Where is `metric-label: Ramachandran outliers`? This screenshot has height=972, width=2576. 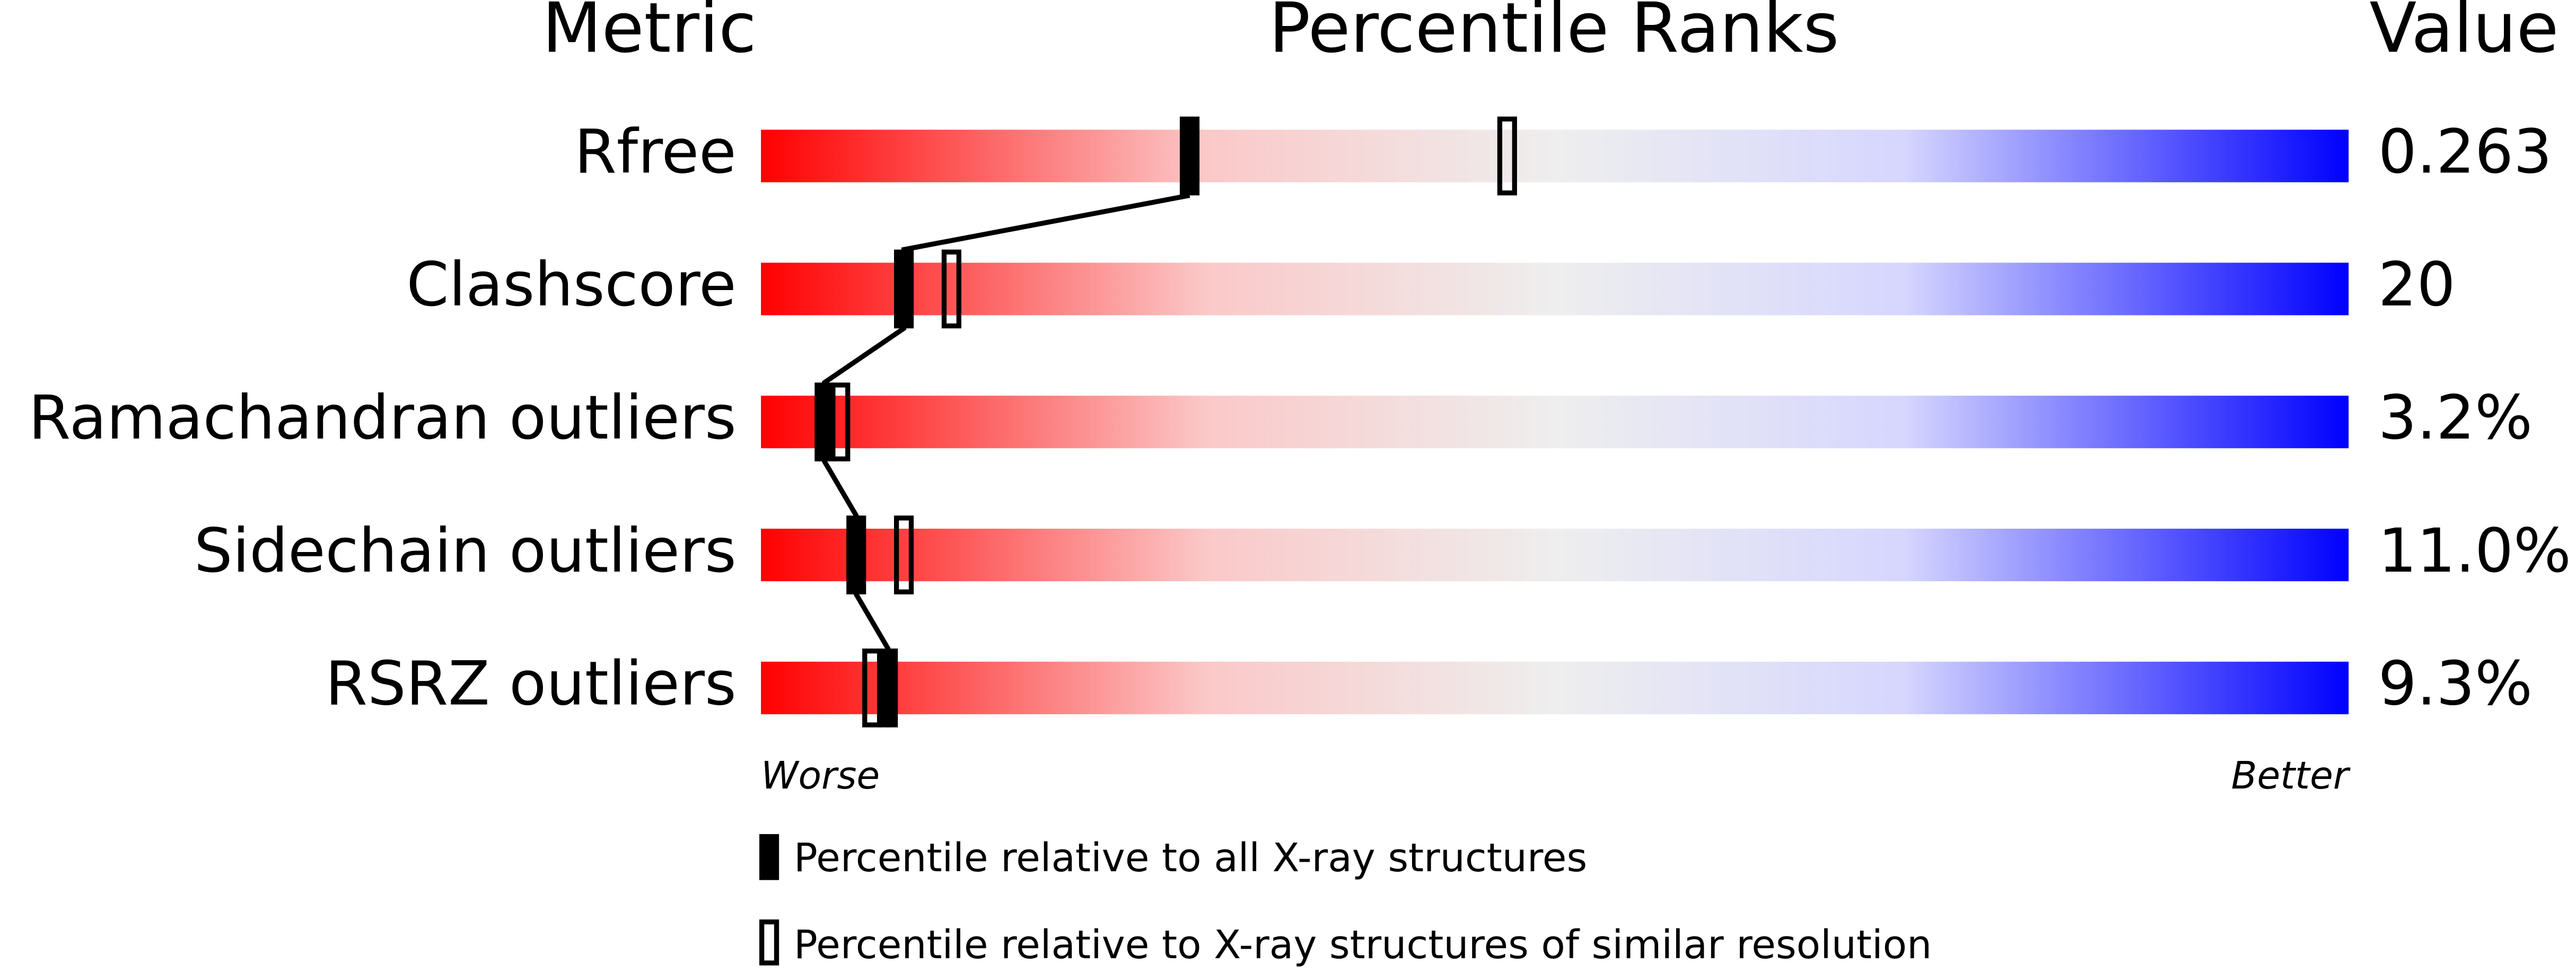
metric-label: Ramachandran outliers is located at coordinates (383, 418).